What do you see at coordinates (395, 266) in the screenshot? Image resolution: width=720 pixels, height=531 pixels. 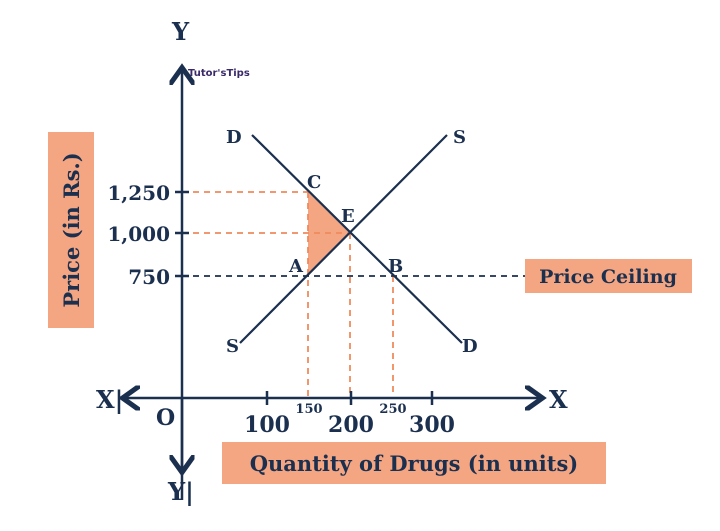 I see `point-b-label: B` at bounding box center [395, 266].